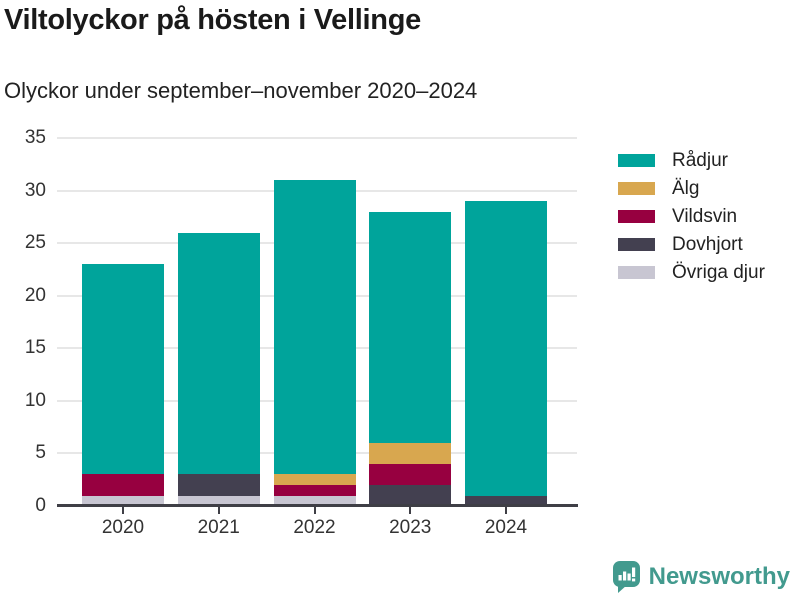 This screenshot has width=800, height=600. Describe the element at coordinates (35, 243) in the screenshot. I see `y-tick-label: 25` at that location.